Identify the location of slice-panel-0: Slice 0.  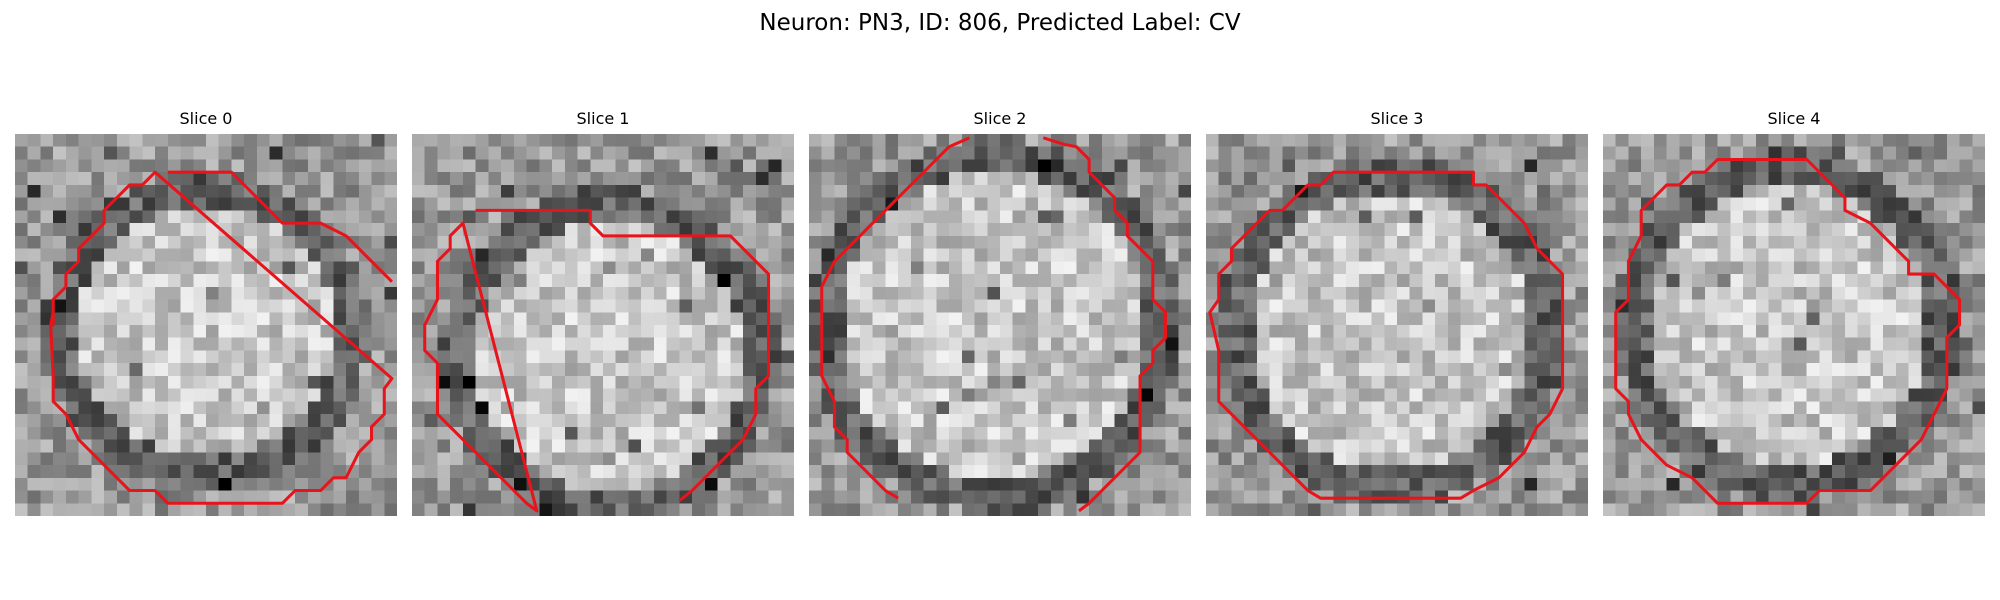
(206, 317).